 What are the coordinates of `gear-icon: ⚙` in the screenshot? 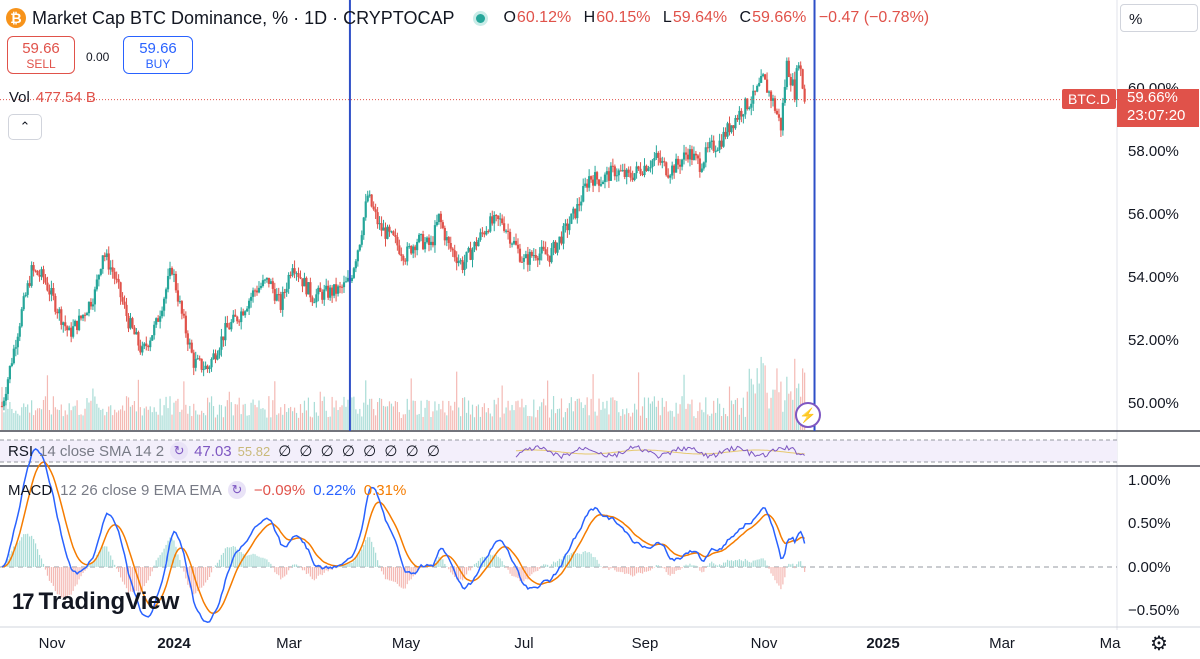 It's located at (1159, 644).